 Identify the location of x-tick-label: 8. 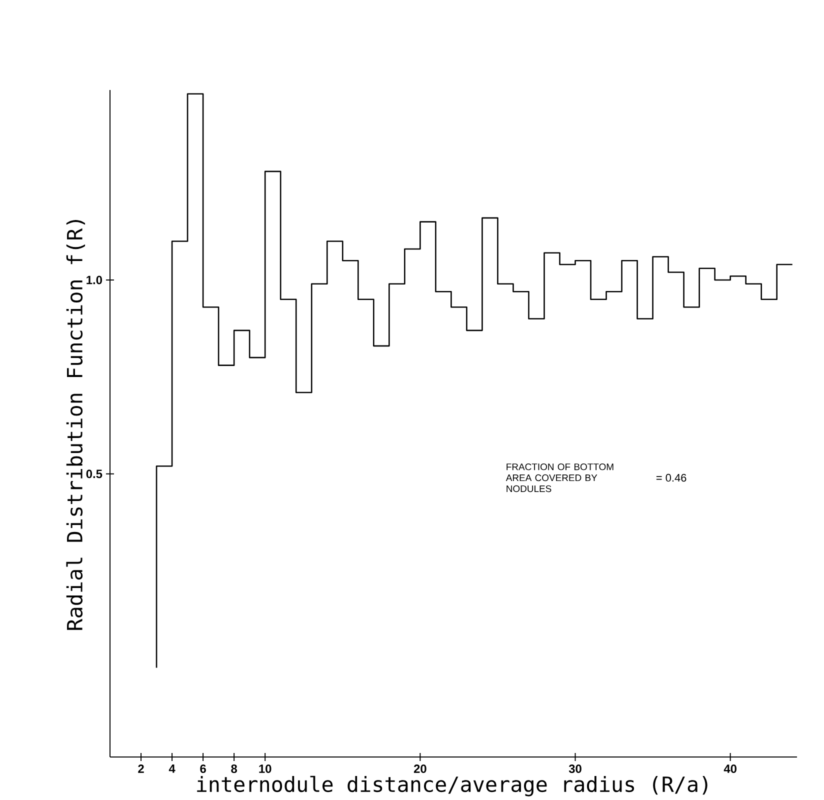
(234, 769).